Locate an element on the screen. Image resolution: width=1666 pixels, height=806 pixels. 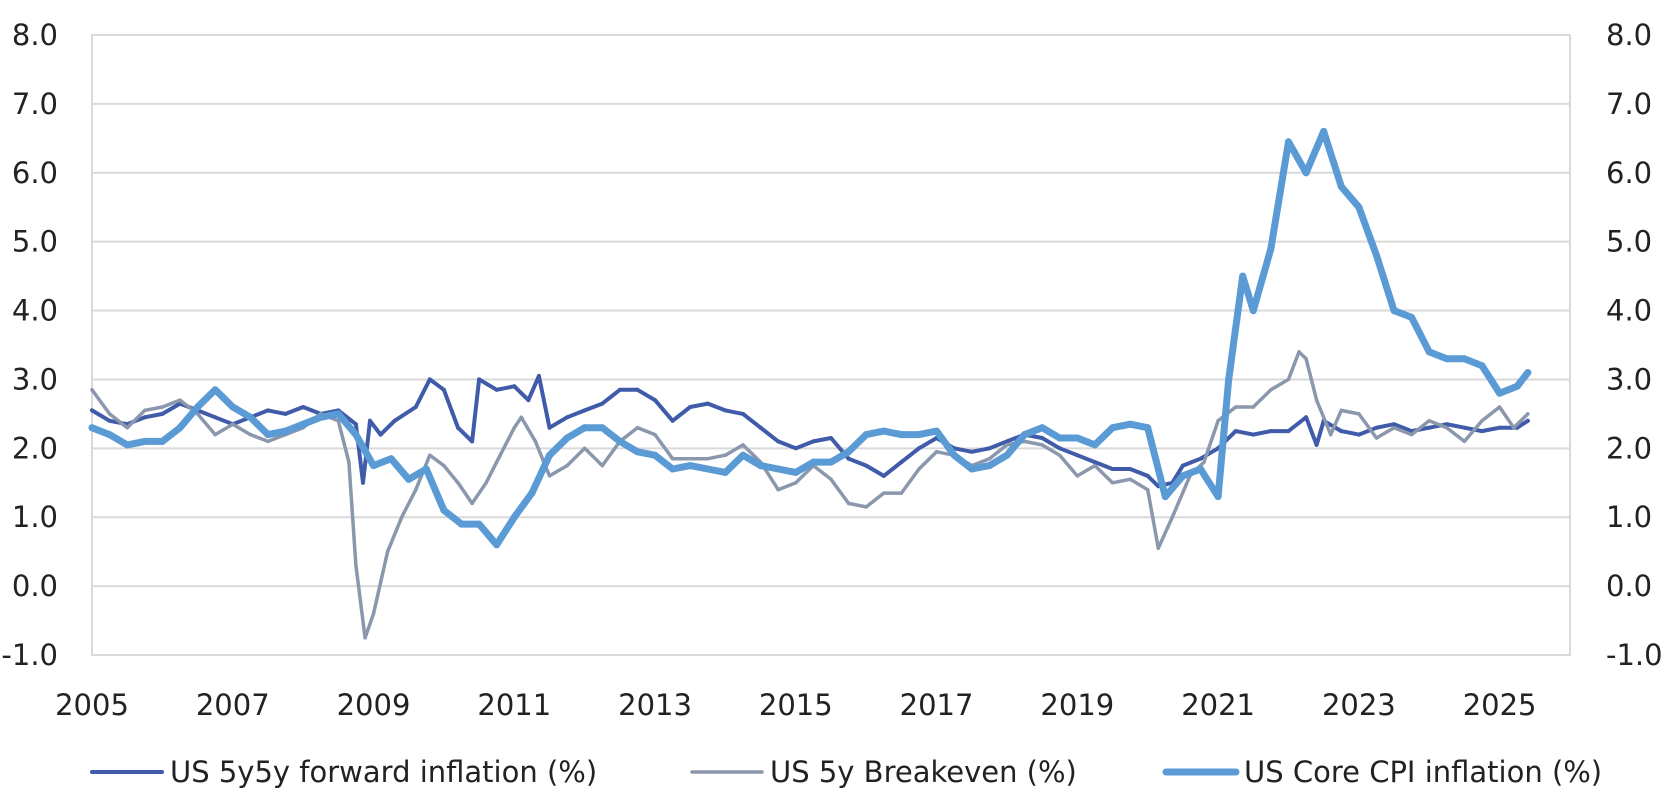
x-tick-label: 2017 is located at coordinates (937, 705).